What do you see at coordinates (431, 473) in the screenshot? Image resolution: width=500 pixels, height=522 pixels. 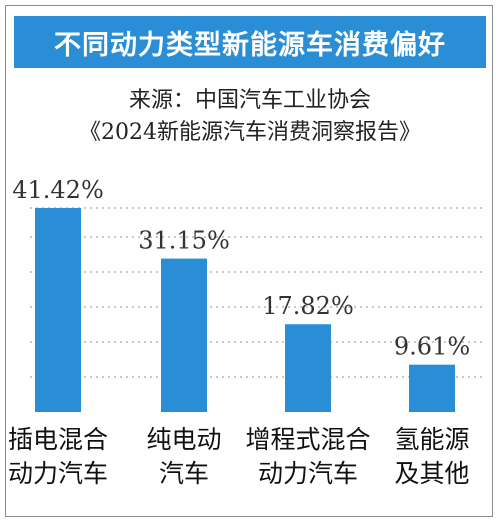 I see `category-label-3-1: 及其他` at bounding box center [431, 473].